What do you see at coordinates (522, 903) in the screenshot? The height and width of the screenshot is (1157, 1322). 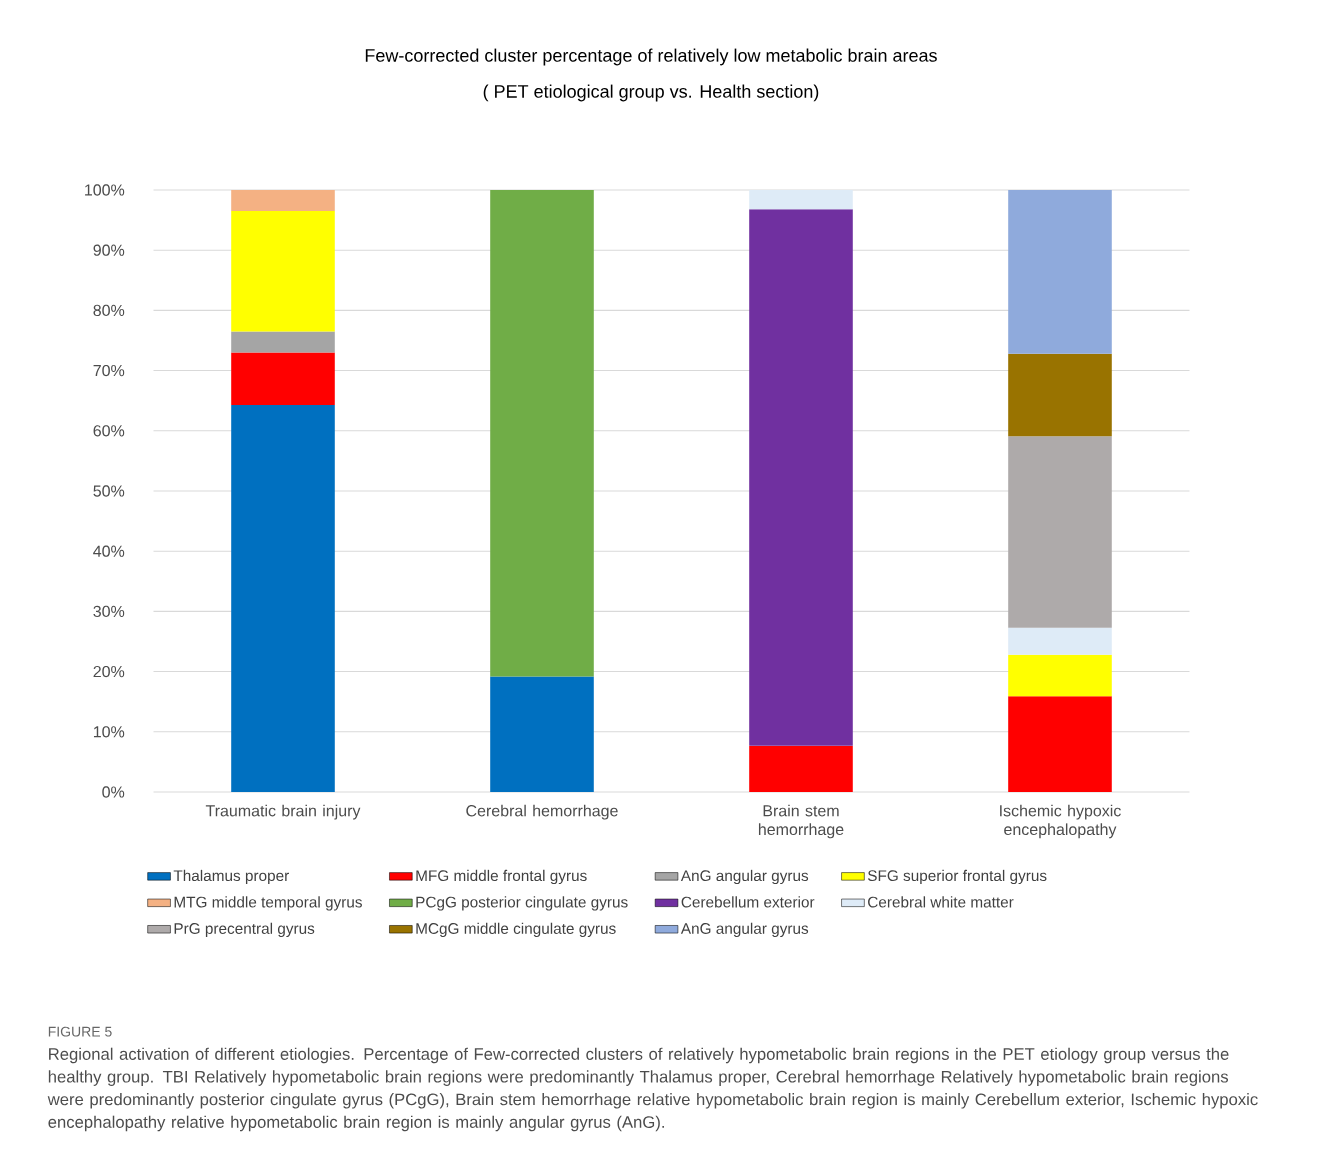 I see `legend-label: PCgG posterior cingulate gyrus` at bounding box center [522, 903].